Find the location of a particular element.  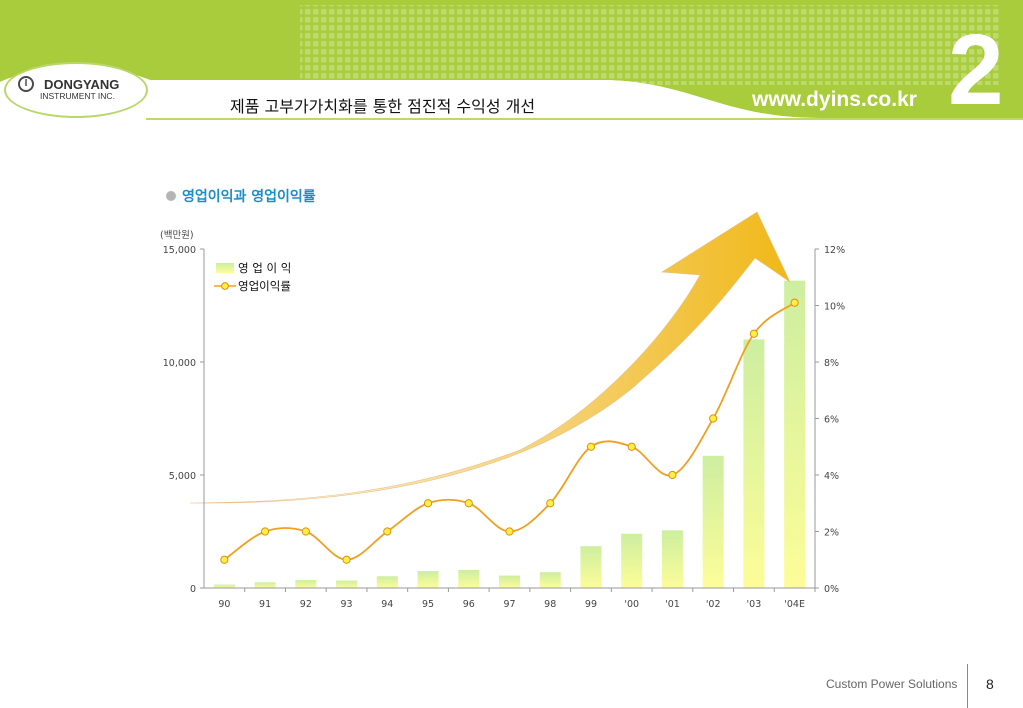

margin-point-'00 is located at coordinates (631, 446).